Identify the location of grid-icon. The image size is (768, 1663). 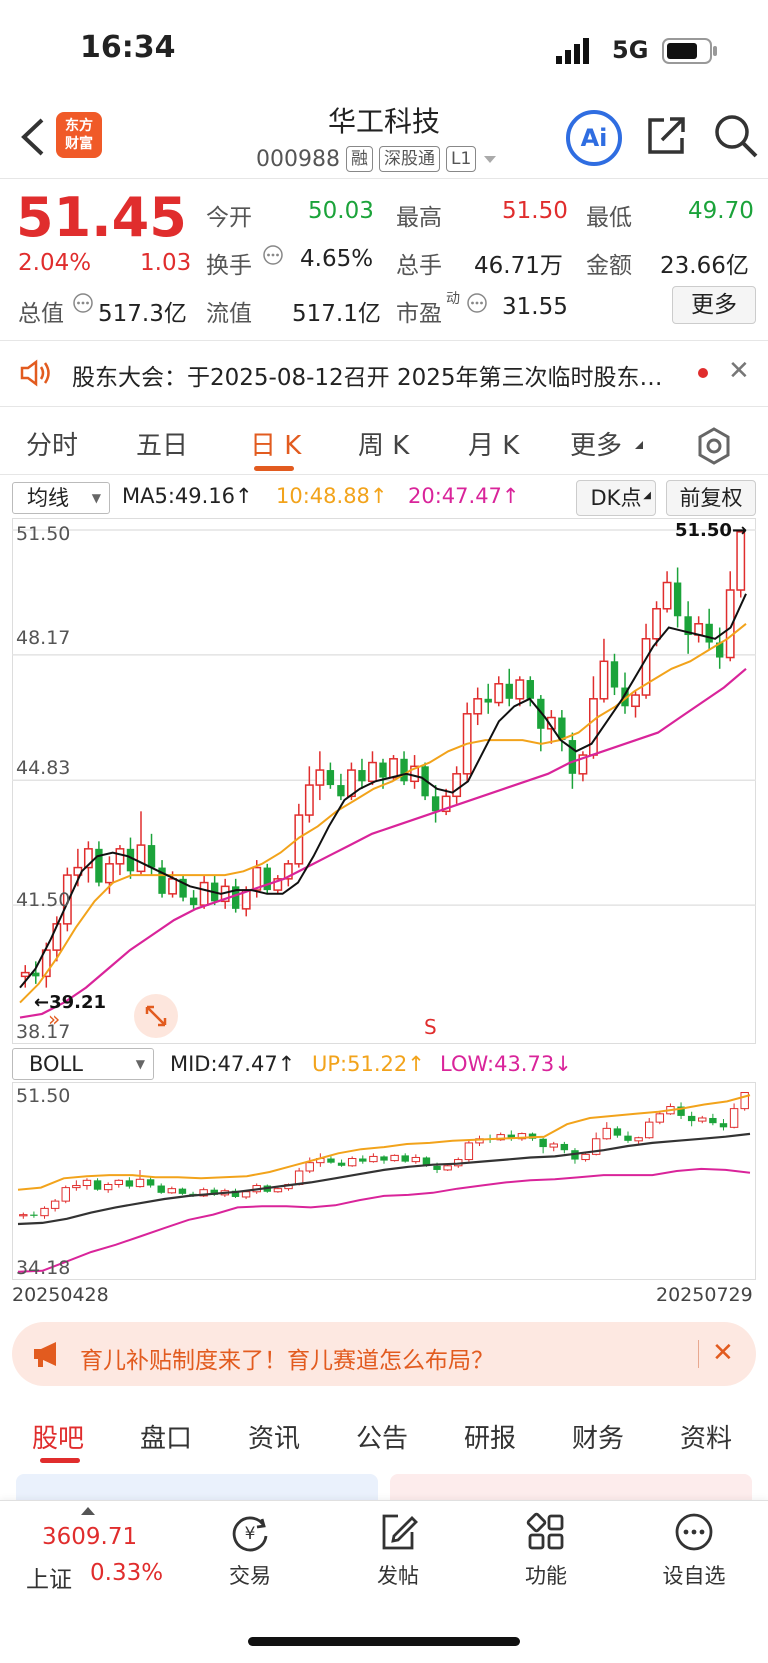
(545, 1531).